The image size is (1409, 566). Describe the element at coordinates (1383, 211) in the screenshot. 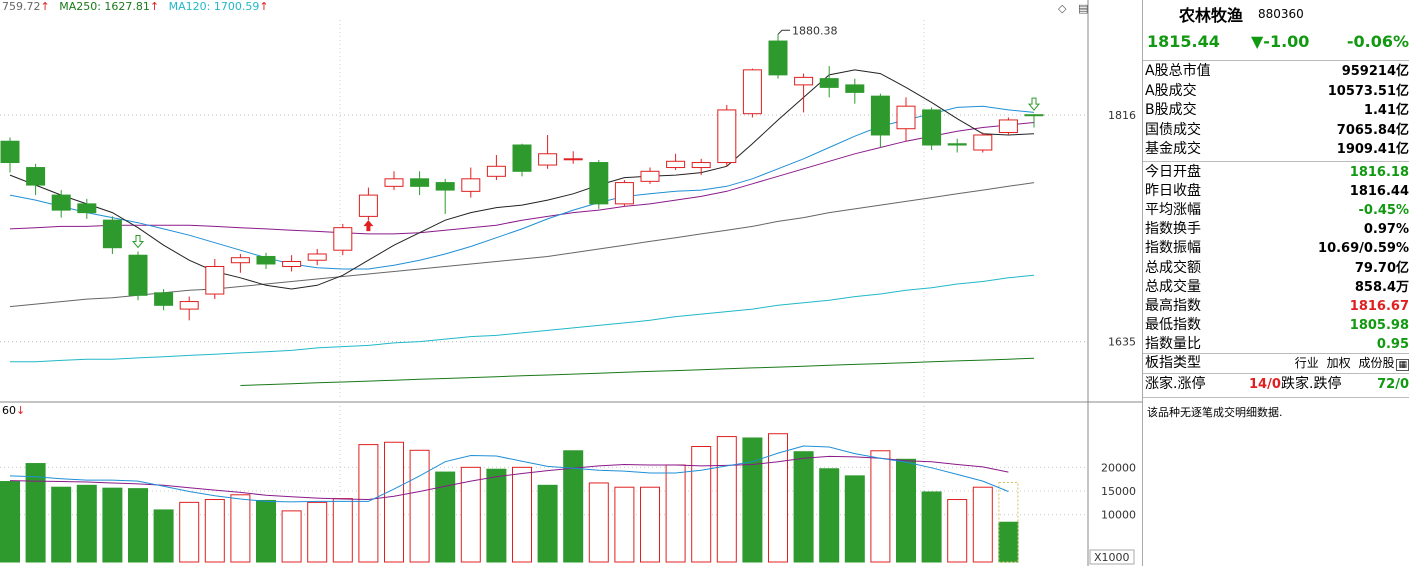

I see `stat-value: -0.45%` at that location.